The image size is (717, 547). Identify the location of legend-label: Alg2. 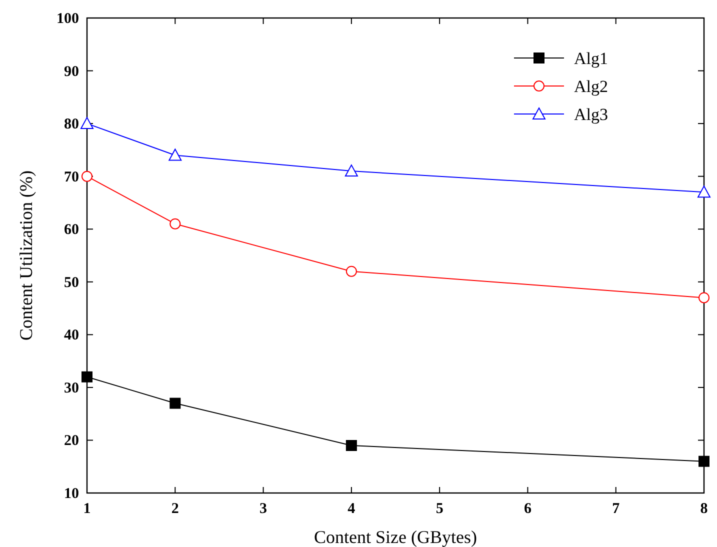
(591, 86).